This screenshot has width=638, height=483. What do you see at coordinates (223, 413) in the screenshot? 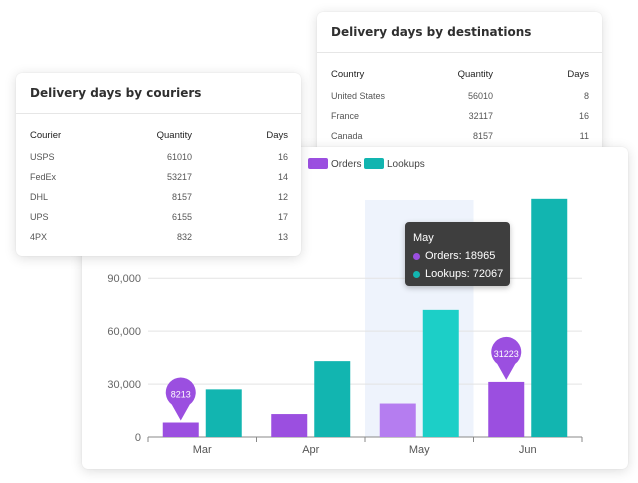
I see `bar-lookups-mar` at bounding box center [223, 413].